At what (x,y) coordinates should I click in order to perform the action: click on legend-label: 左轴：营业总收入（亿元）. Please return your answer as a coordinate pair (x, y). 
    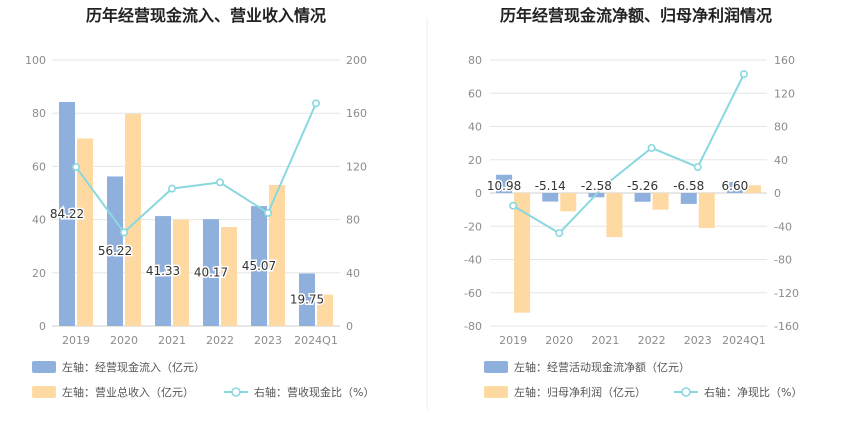
    Looking at the image, I should click on (128, 392).